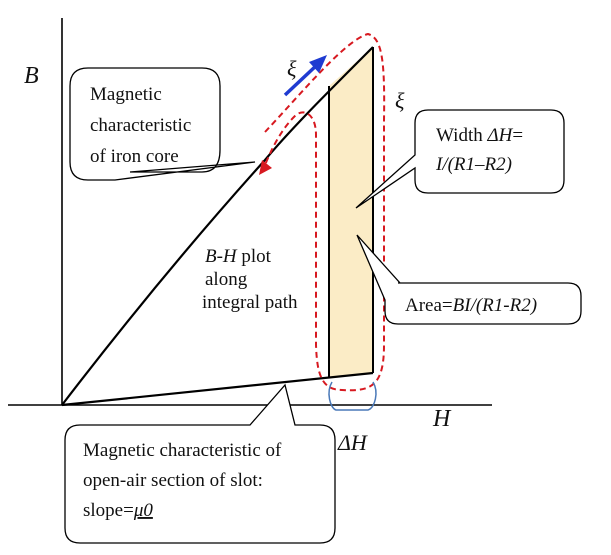 The width and height of the screenshot is (611, 555). Describe the element at coordinates (352, 396) in the screenshot. I see `delta-h-bracket` at that location.